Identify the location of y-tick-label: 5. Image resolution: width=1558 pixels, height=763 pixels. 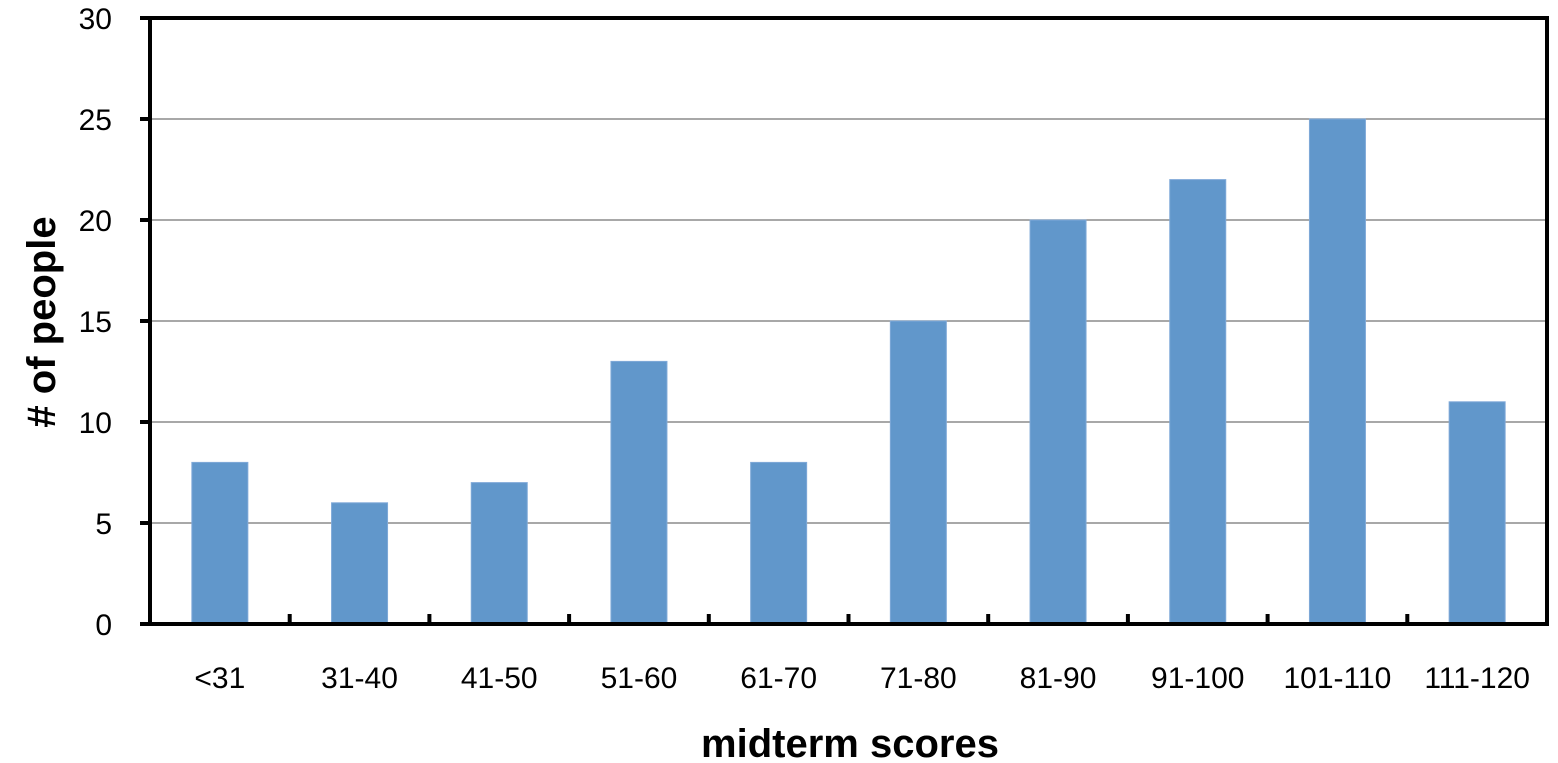
(103, 524).